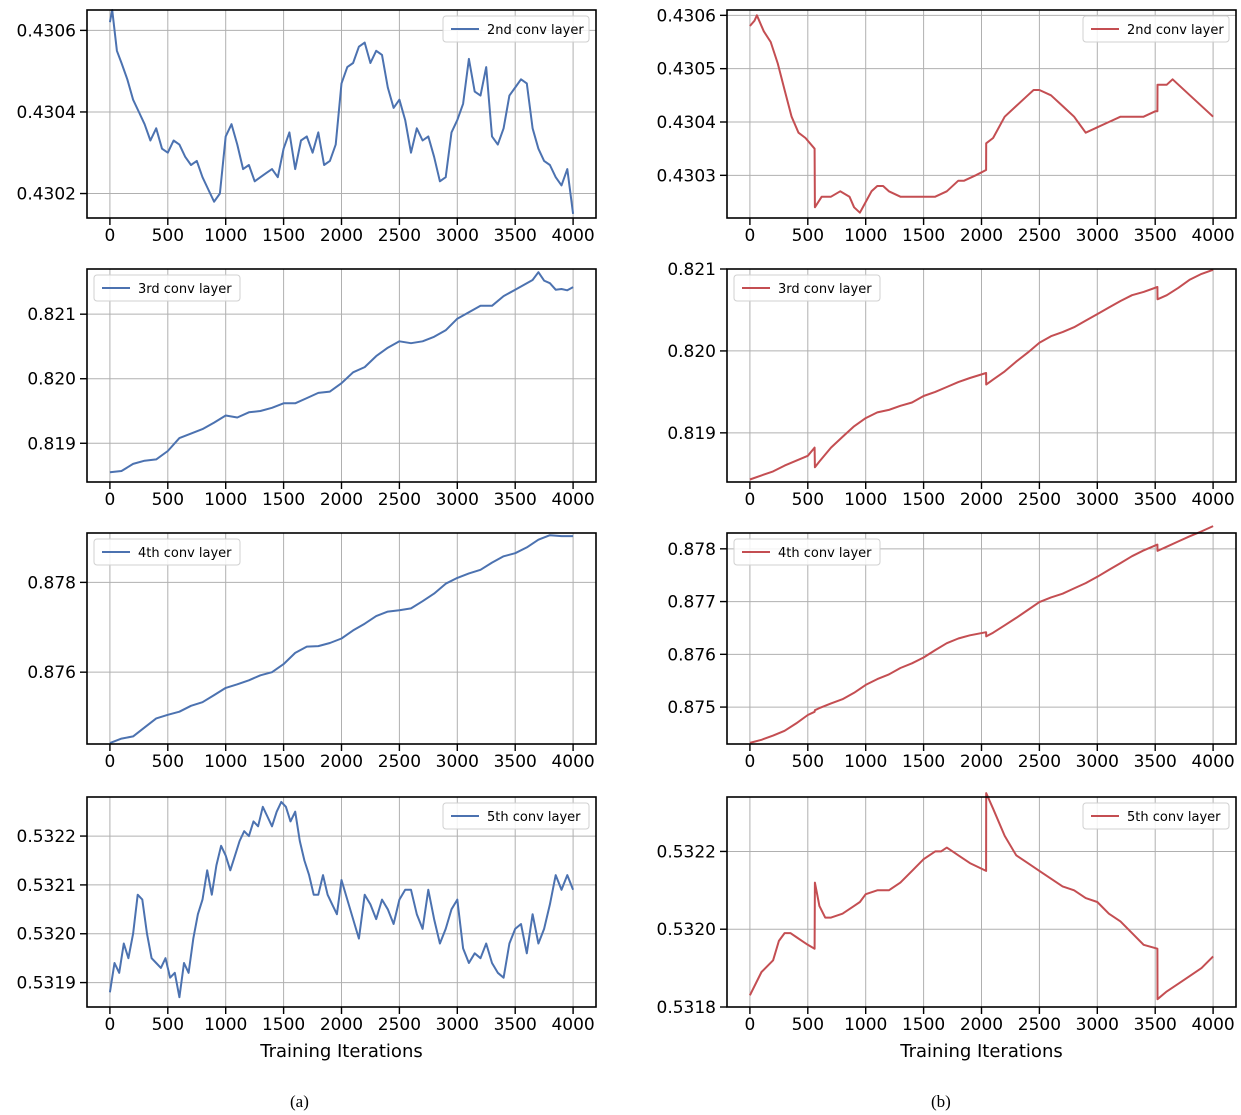 The image size is (1241, 1115). I want to click on caption-a: (a), so click(299, 1101).